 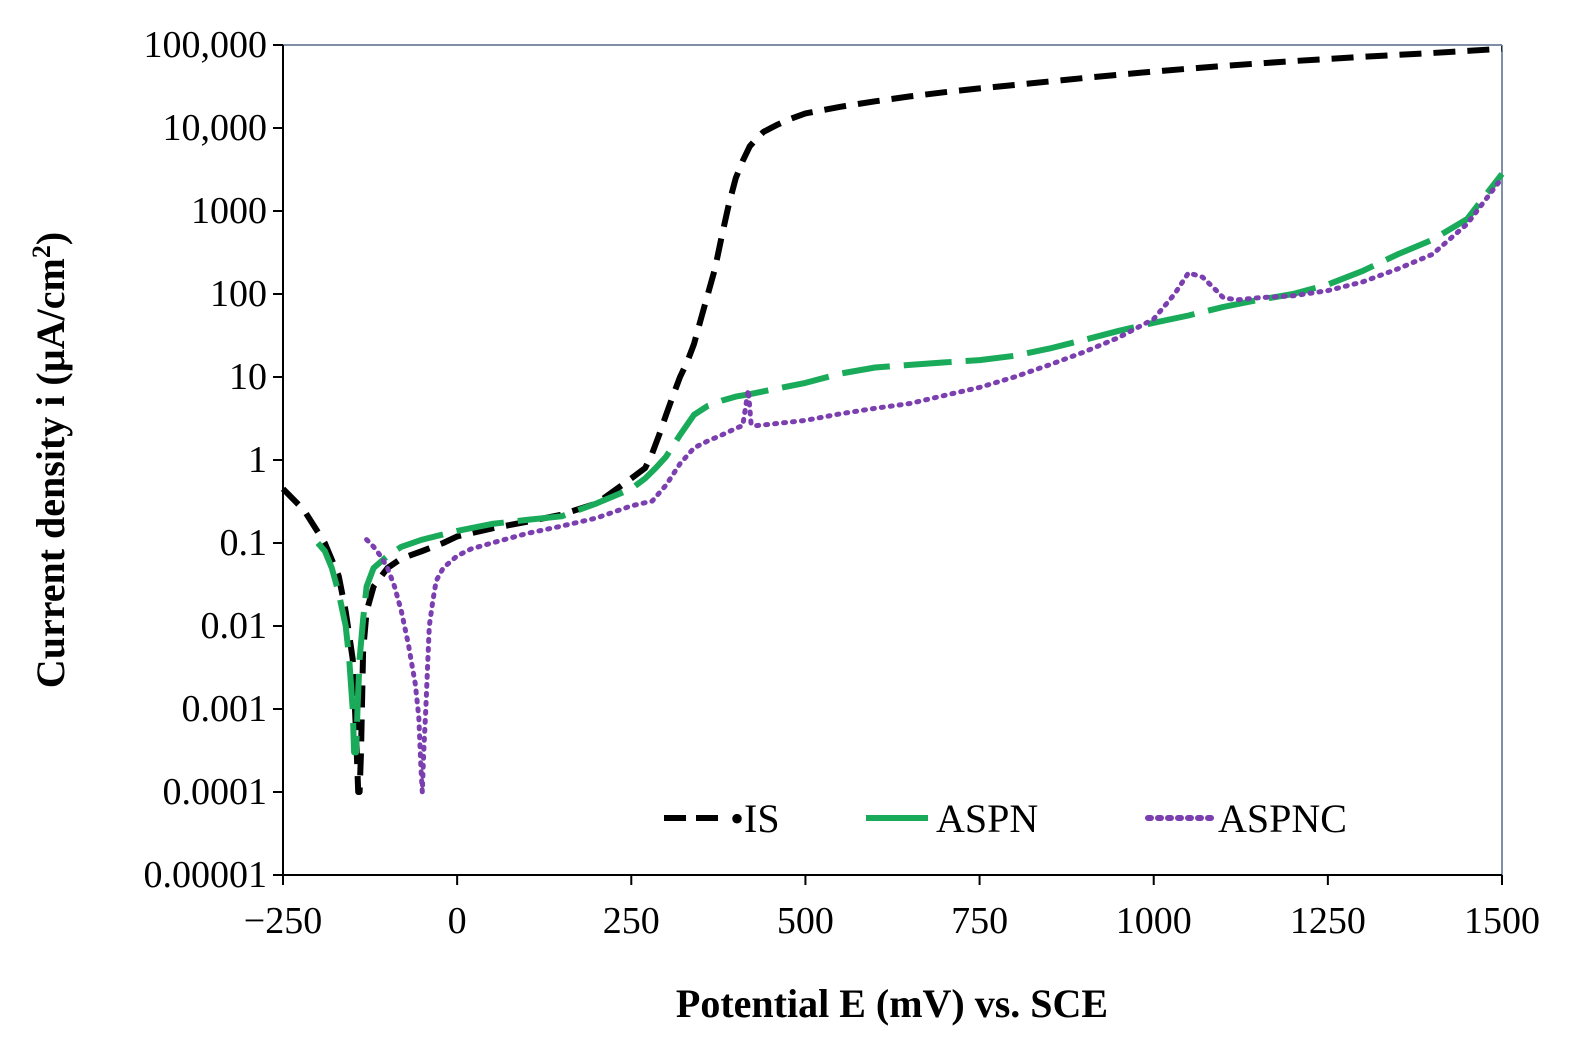 I want to click on legend-item-is: •IS, so click(x=722, y=818).